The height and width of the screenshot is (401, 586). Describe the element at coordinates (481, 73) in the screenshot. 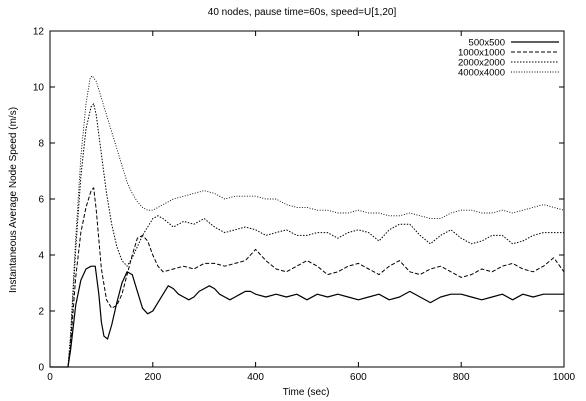

I see `legend-label: 4000x4000` at that location.